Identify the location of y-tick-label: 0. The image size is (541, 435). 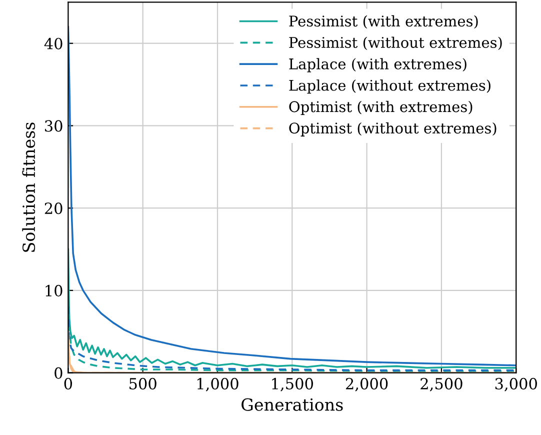
(58, 373).